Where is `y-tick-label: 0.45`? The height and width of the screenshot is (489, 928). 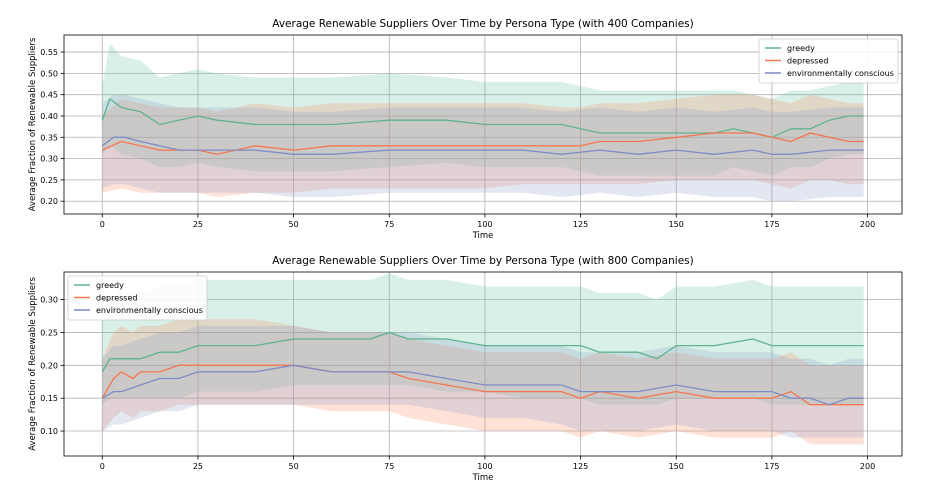 y-tick-label: 0.45 is located at coordinates (49, 95).